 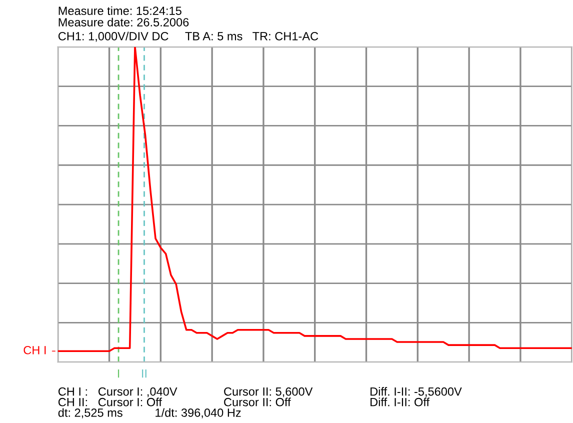 I want to click on text: Diff. I-II: Off, so click(x=400, y=402).